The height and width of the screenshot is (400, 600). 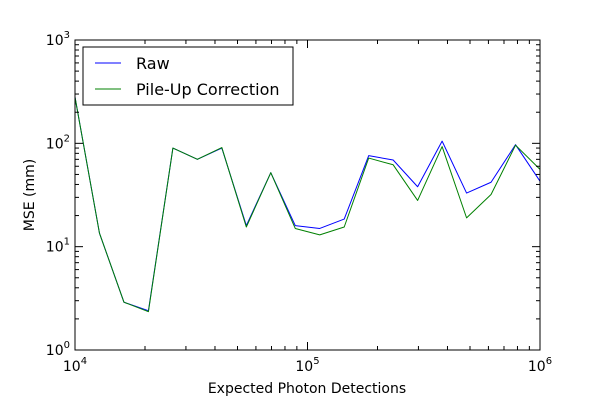 I want to click on legend-label-raw: Raw, so click(x=153, y=63).